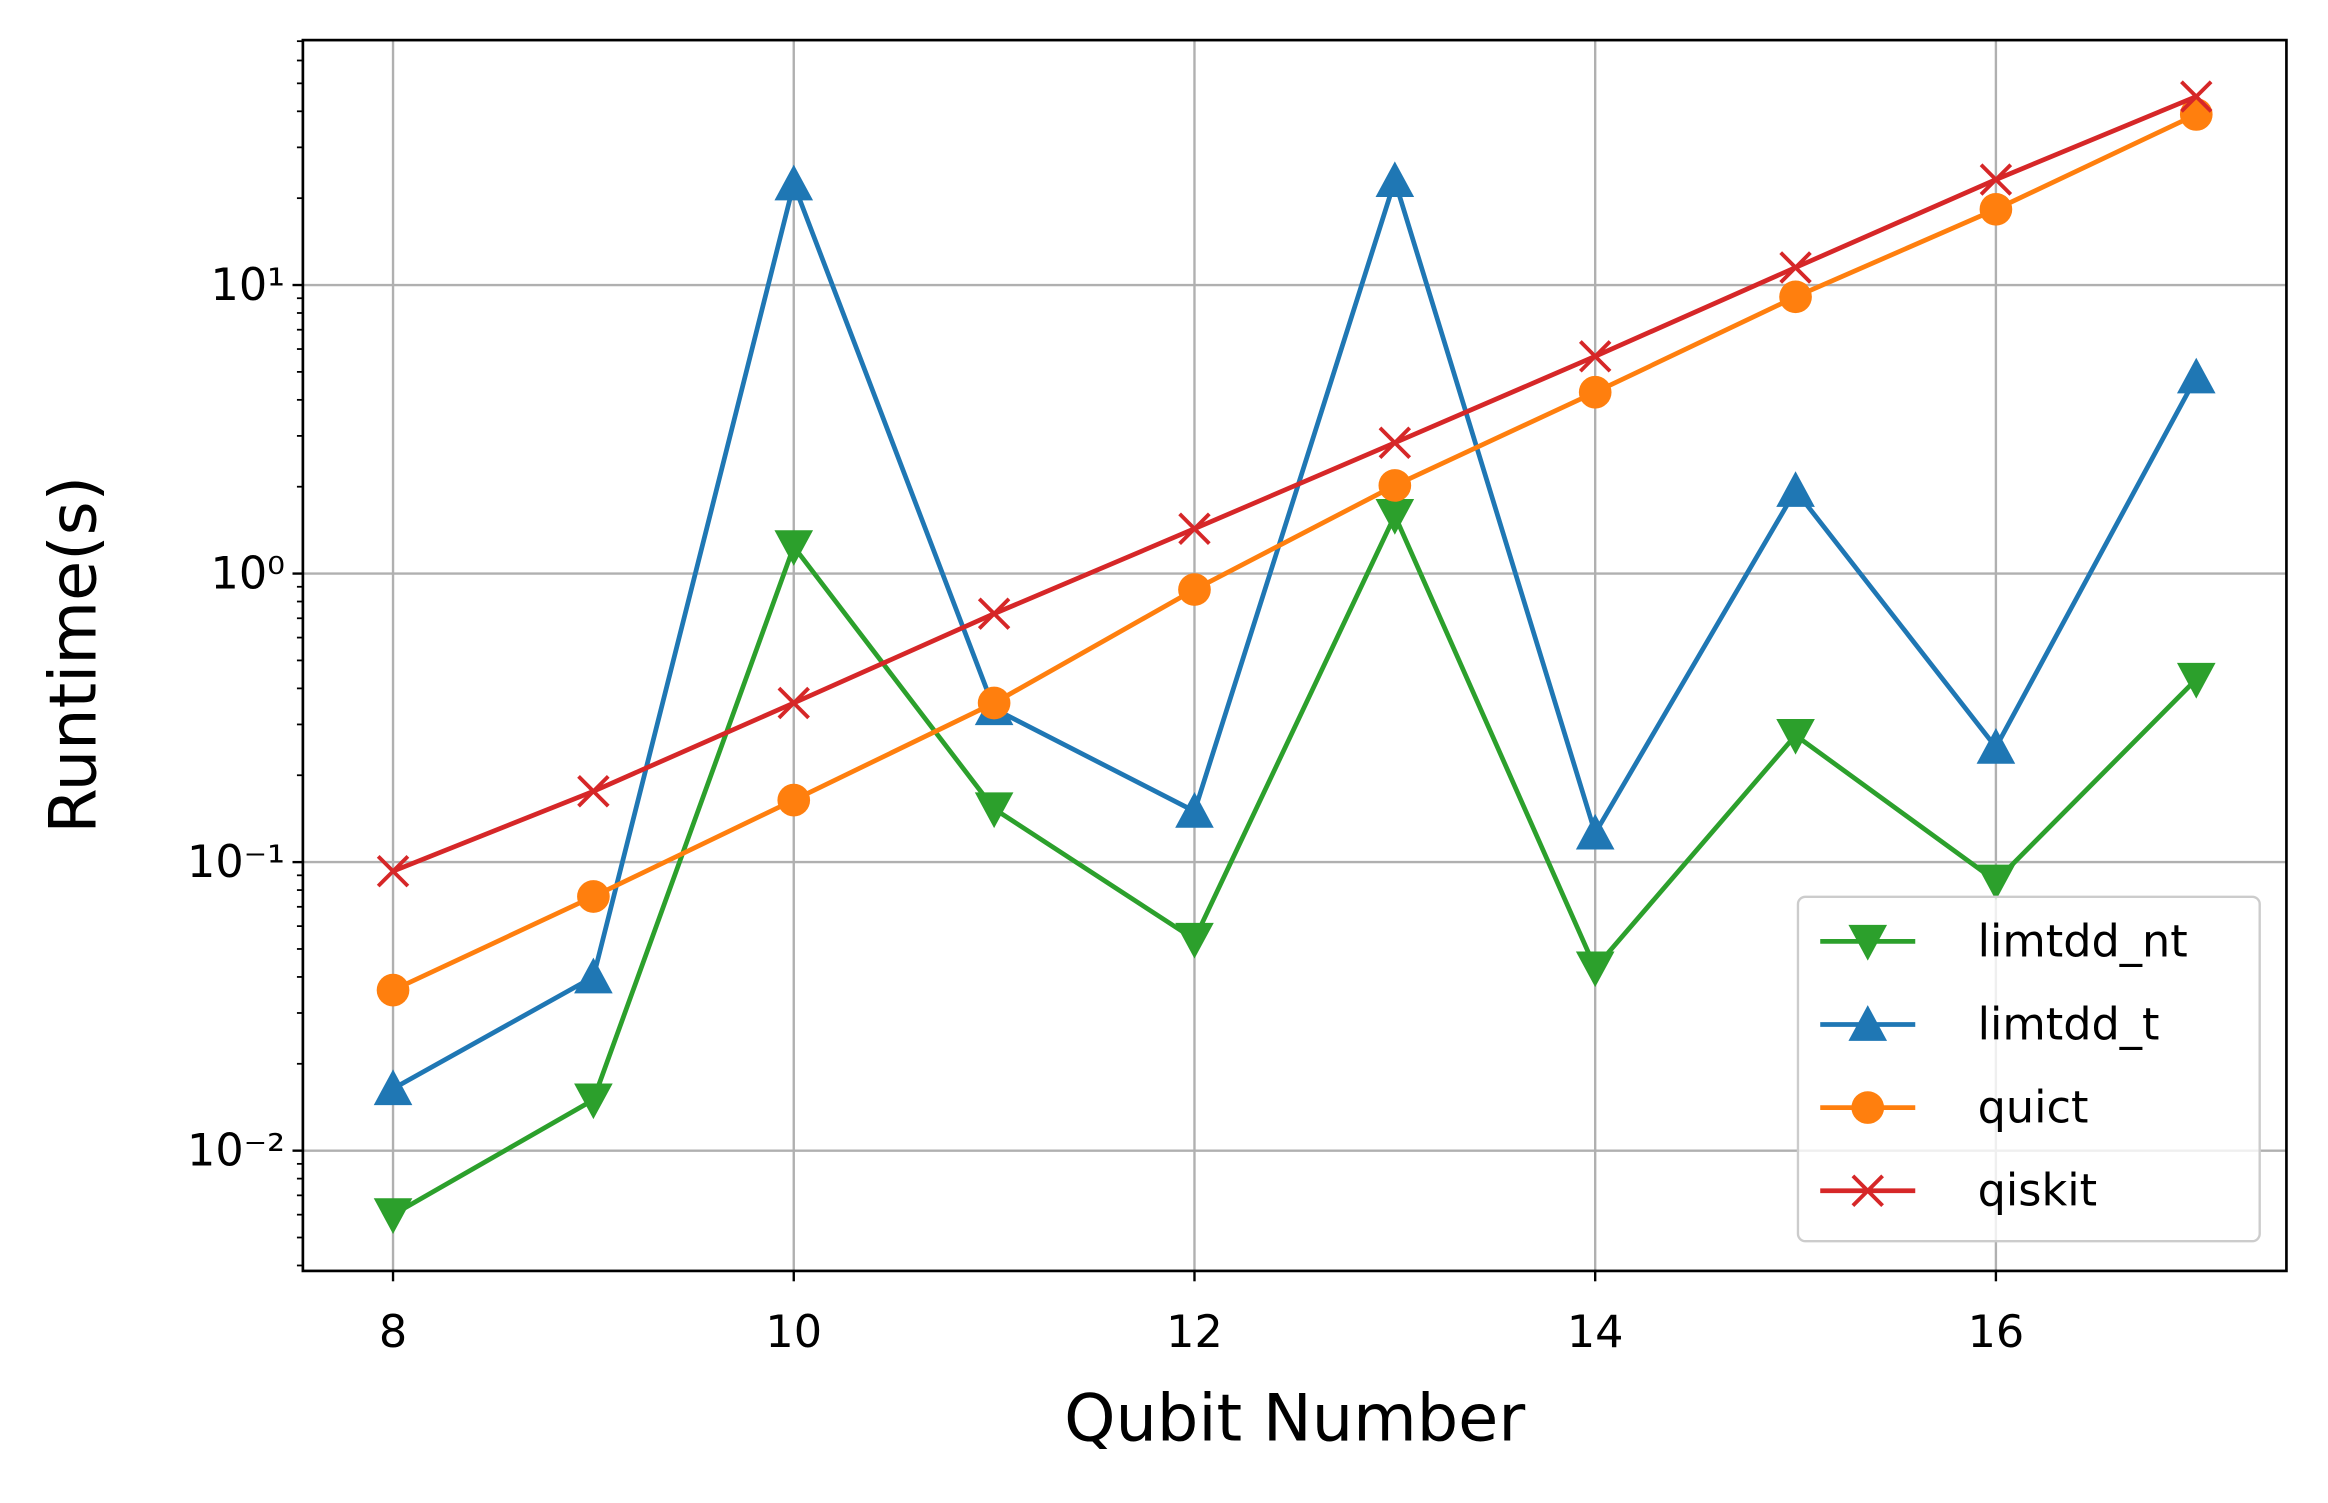  Describe the element at coordinates (236, 1151) in the screenshot. I see `y-tick-label: 10⁻²` at that location.